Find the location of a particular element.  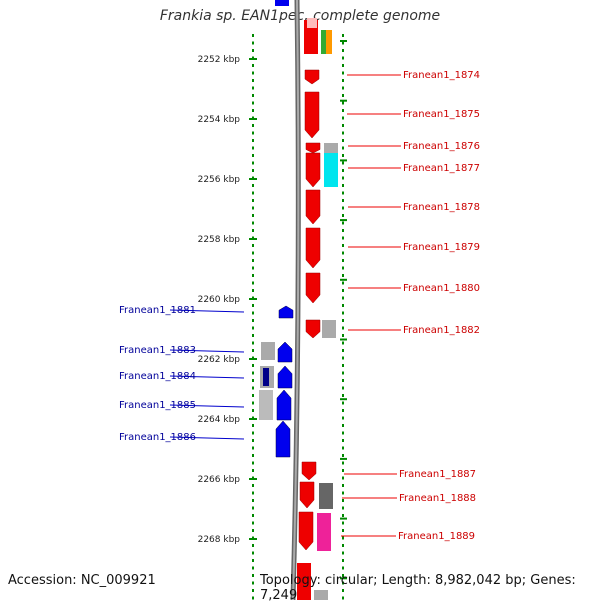

tick-label: 2256 kbp is located at coordinates (219, 180).